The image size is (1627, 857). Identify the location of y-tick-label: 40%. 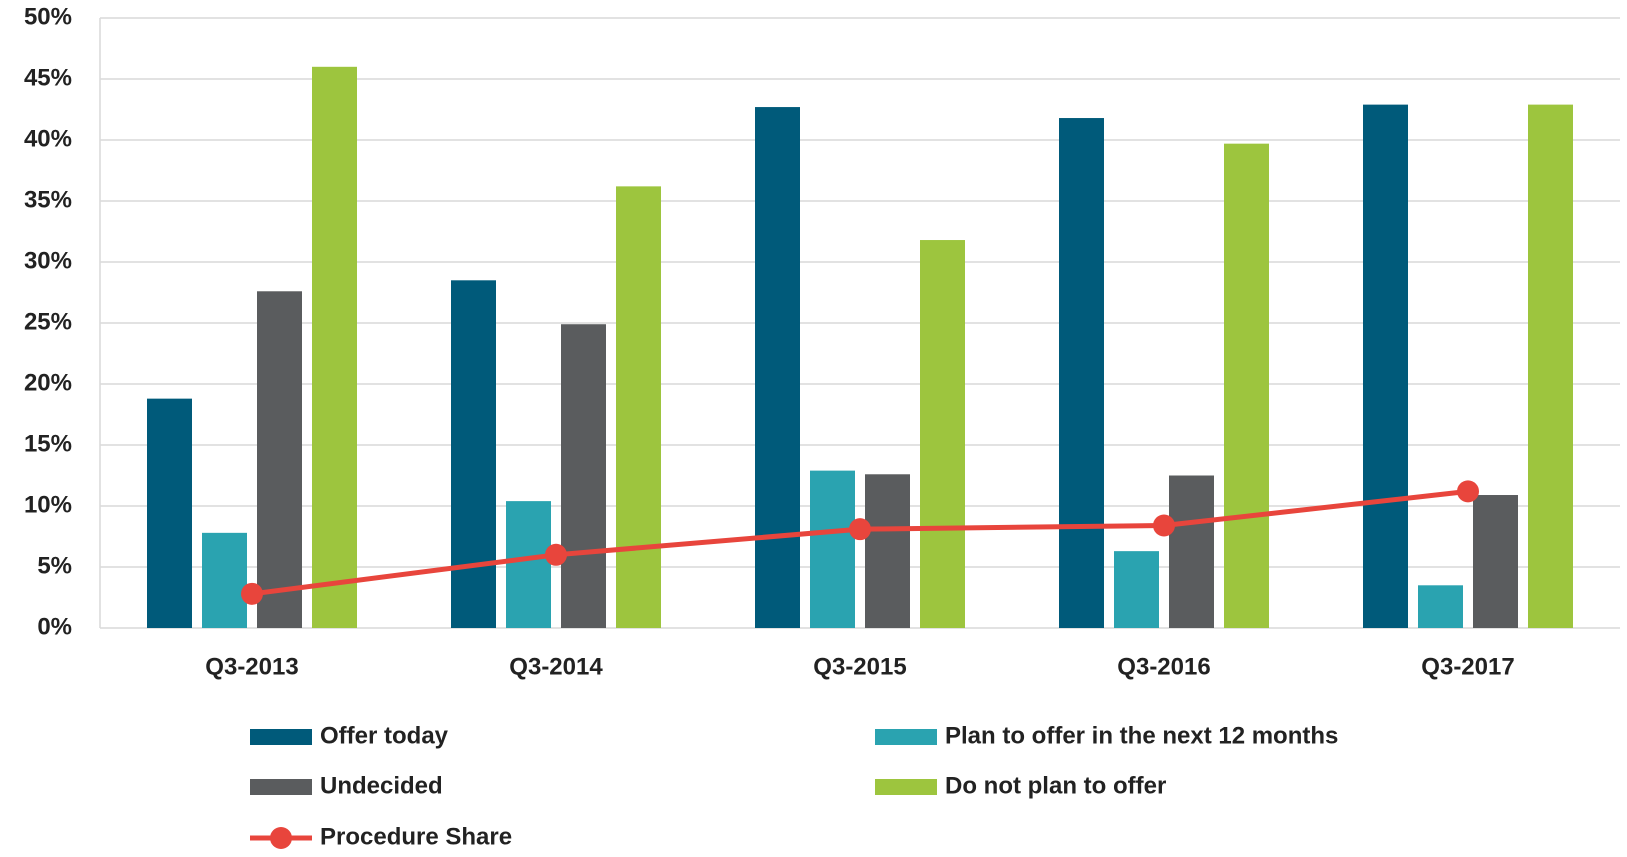
(48, 138).